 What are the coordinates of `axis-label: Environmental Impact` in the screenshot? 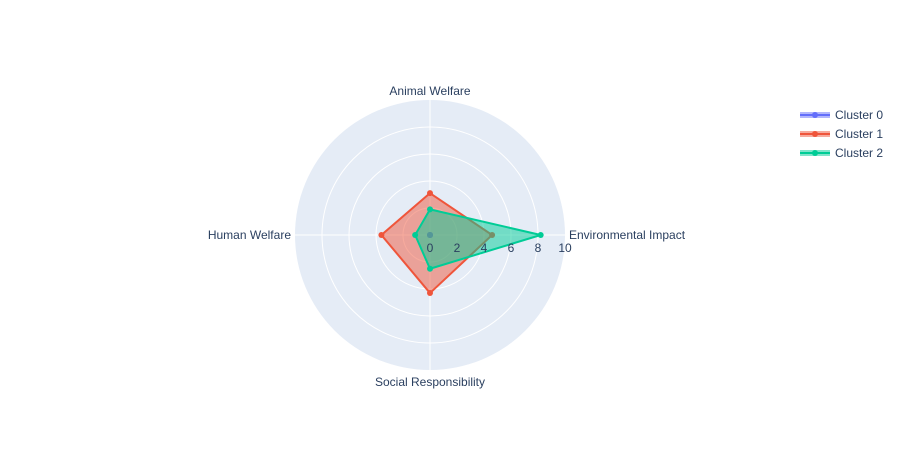 It's located at (627, 235).